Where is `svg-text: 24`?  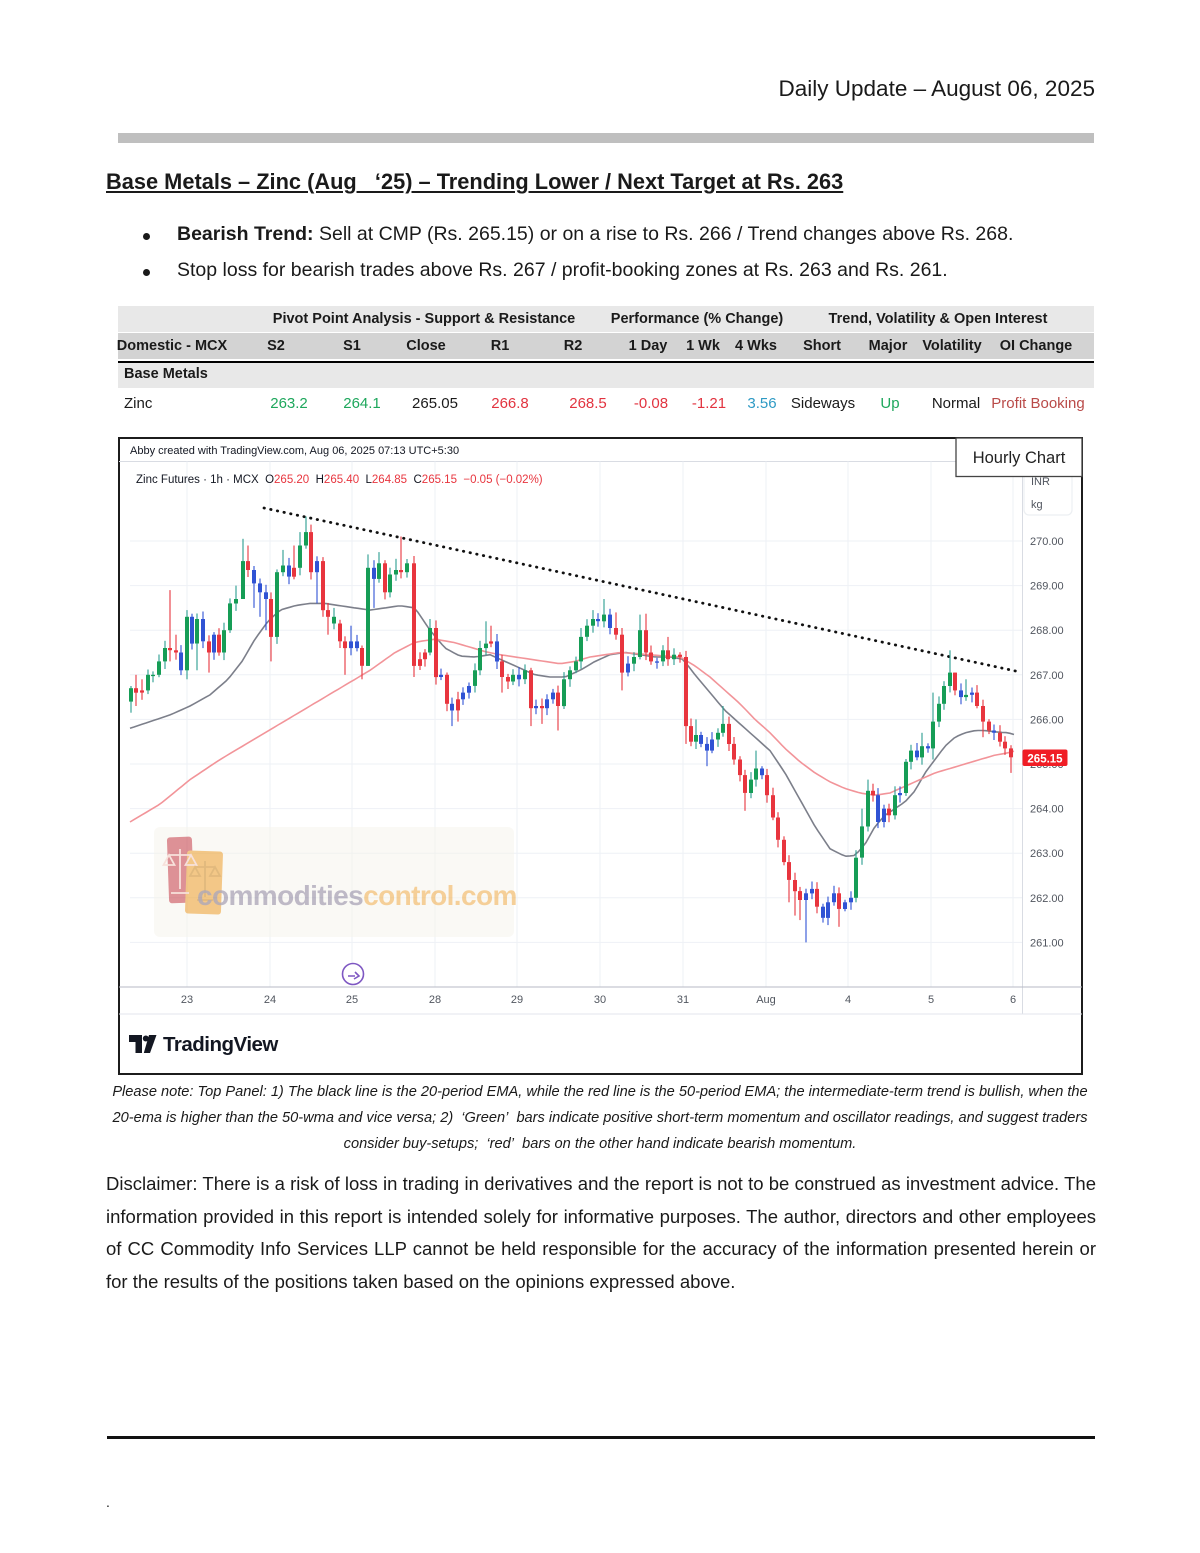 svg-text: 24 is located at coordinates (270, 1000).